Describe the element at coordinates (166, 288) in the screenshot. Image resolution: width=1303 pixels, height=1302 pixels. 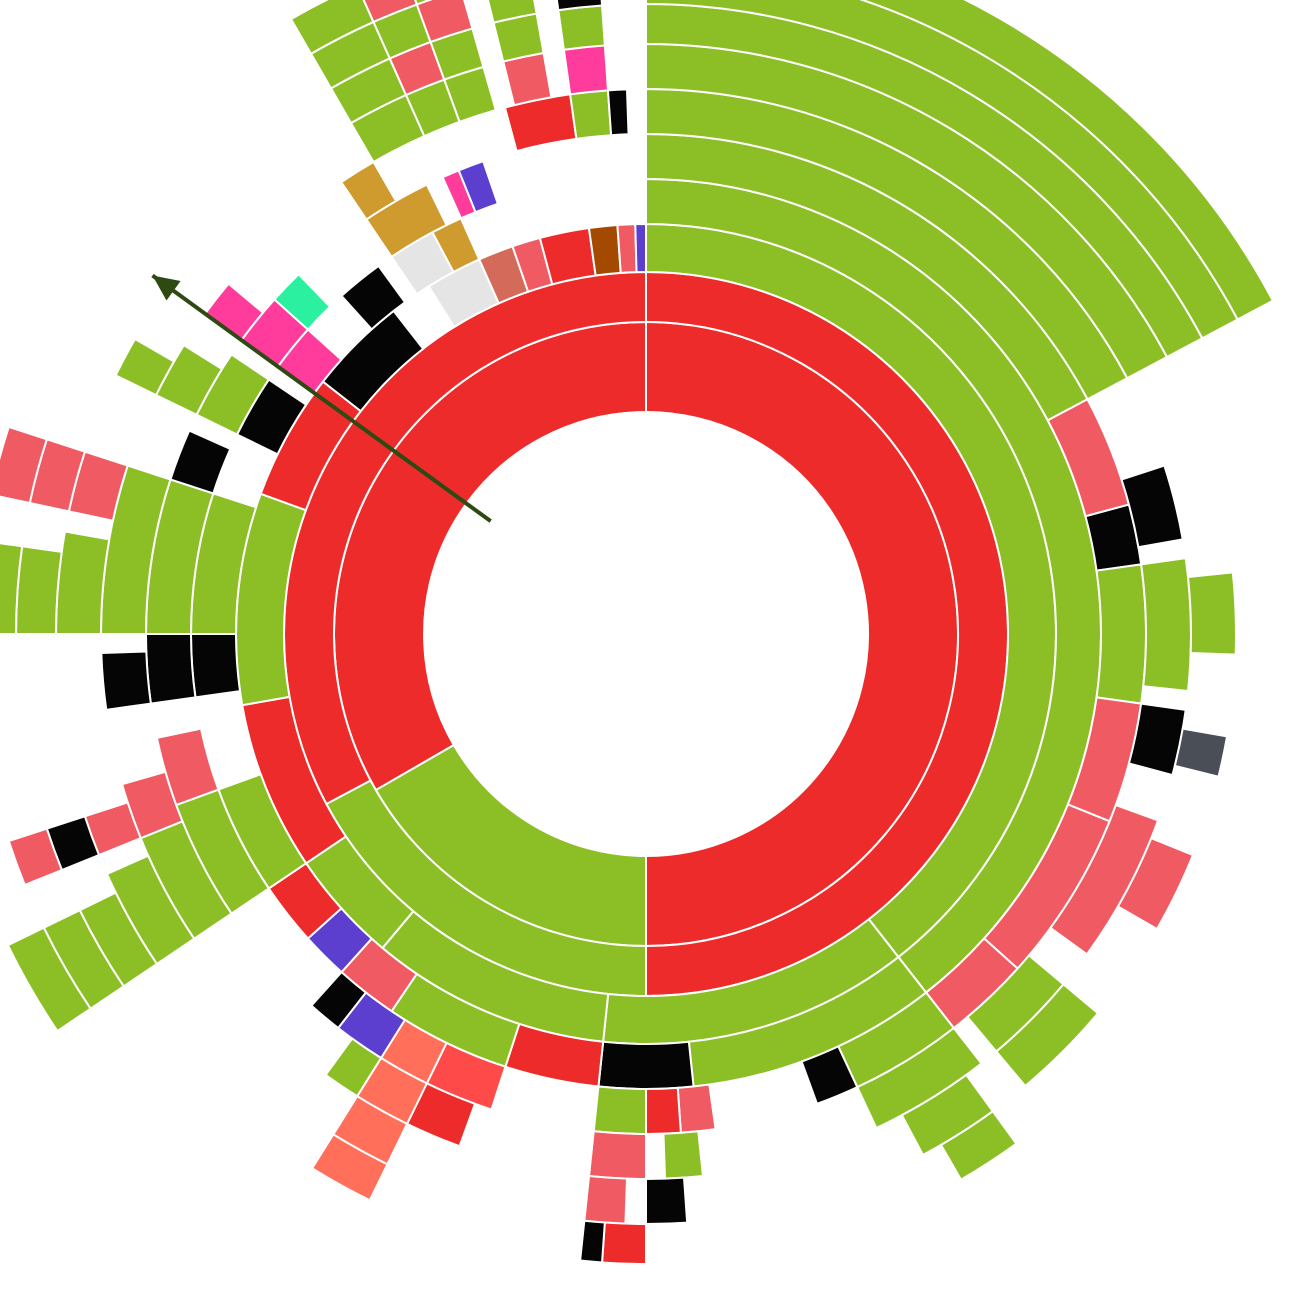
I see `arrow-head-icon` at that location.